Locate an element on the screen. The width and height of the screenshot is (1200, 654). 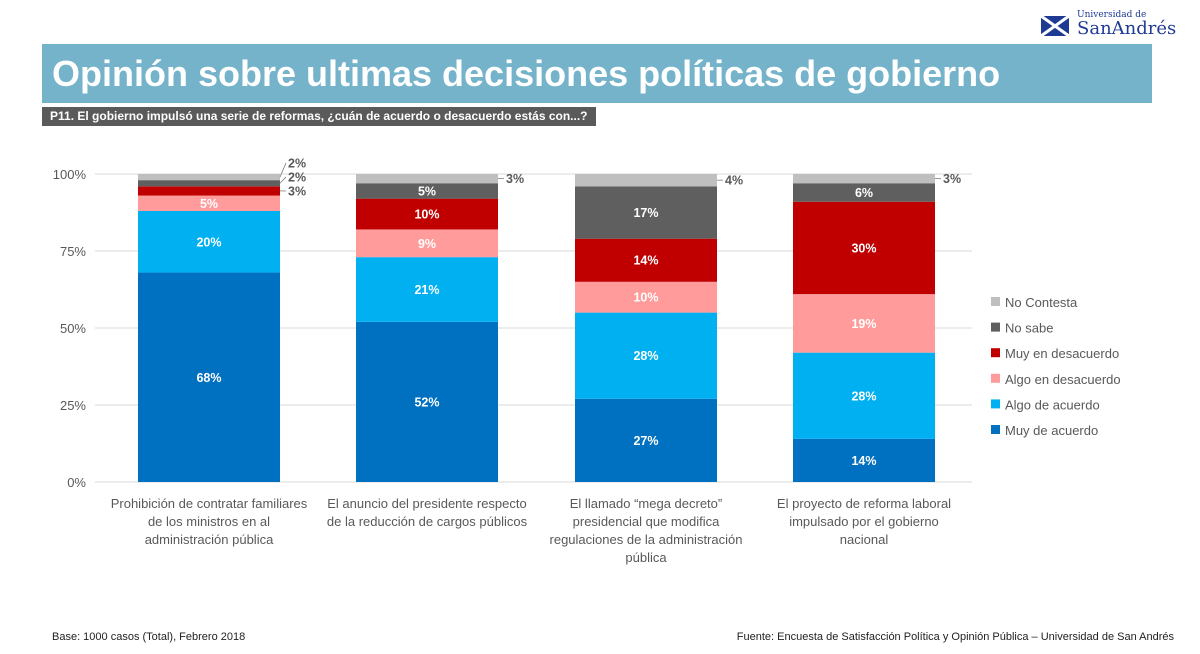
legend-label: No Contesta is located at coordinates (1041, 302).